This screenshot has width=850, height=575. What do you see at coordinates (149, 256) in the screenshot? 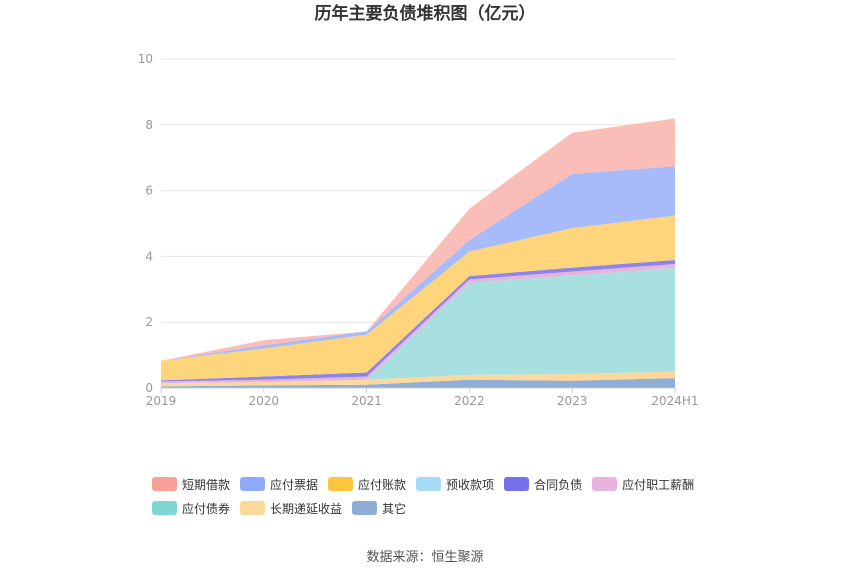
I see `y-tick-label: 4` at bounding box center [149, 256].